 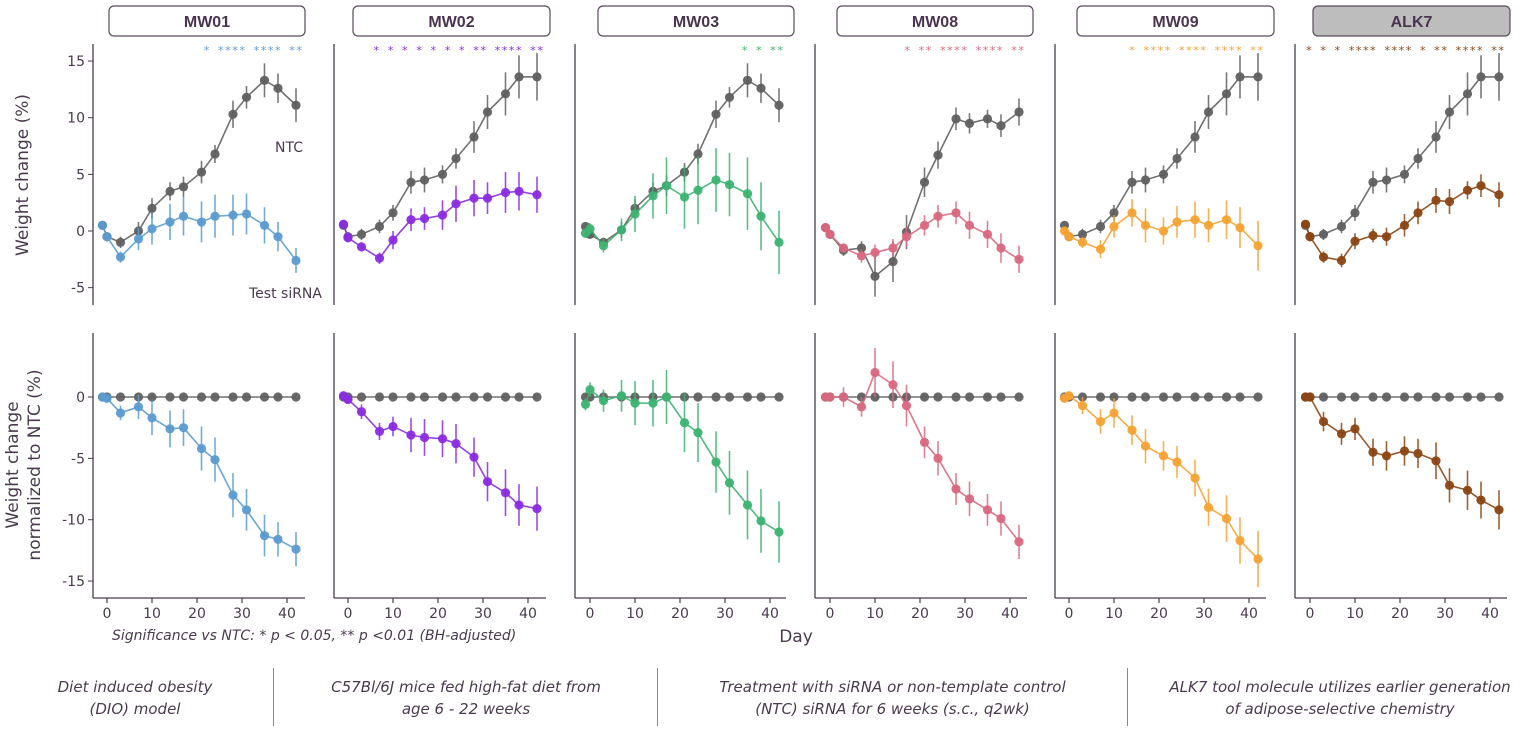 What do you see at coordinates (1405, 50) in the screenshot?
I see `significance-stars: * * * **** **** * ** **** **` at bounding box center [1405, 50].